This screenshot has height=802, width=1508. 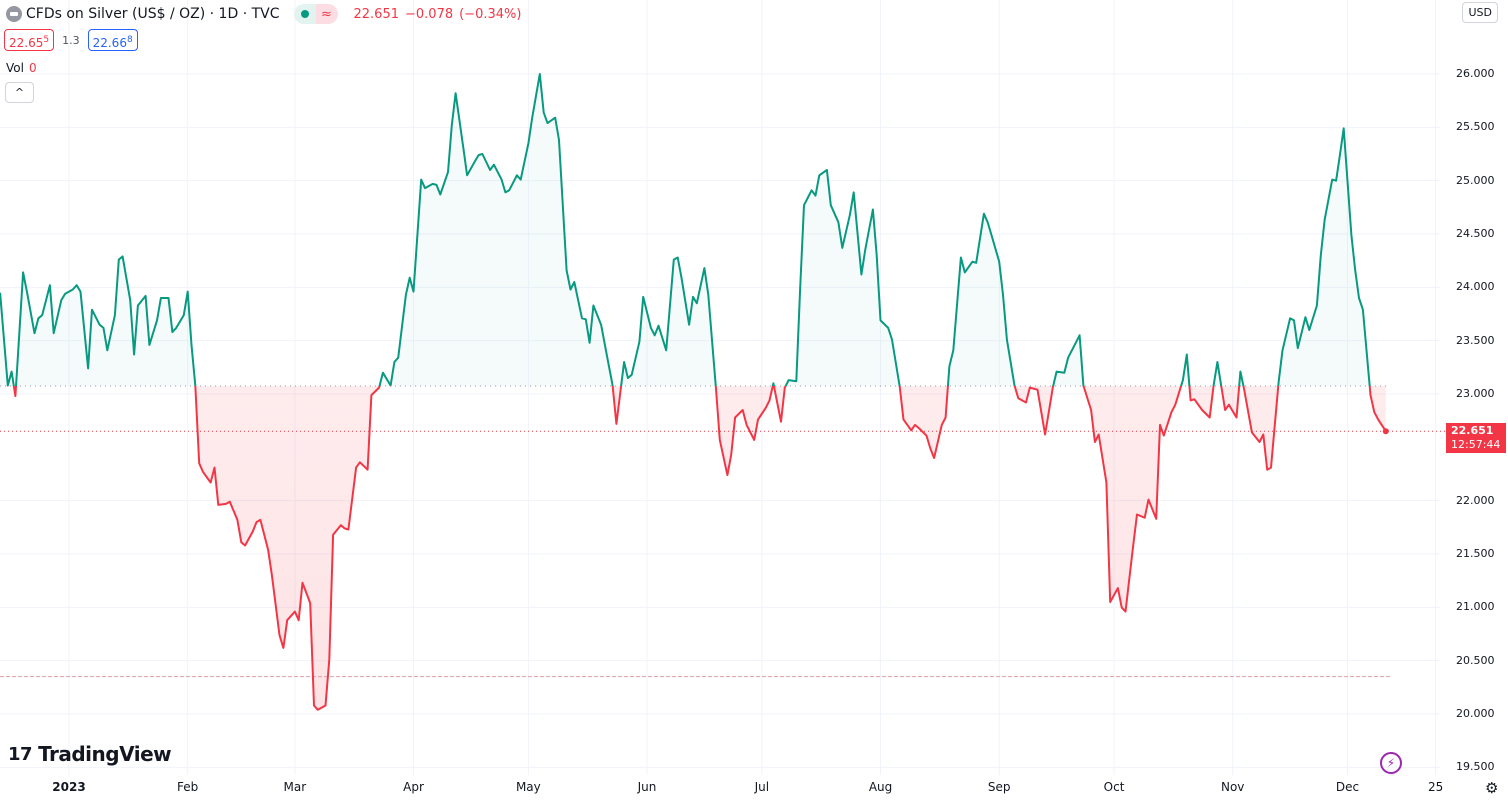 I want to click on spread: 1.3, so click(x=71, y=40).